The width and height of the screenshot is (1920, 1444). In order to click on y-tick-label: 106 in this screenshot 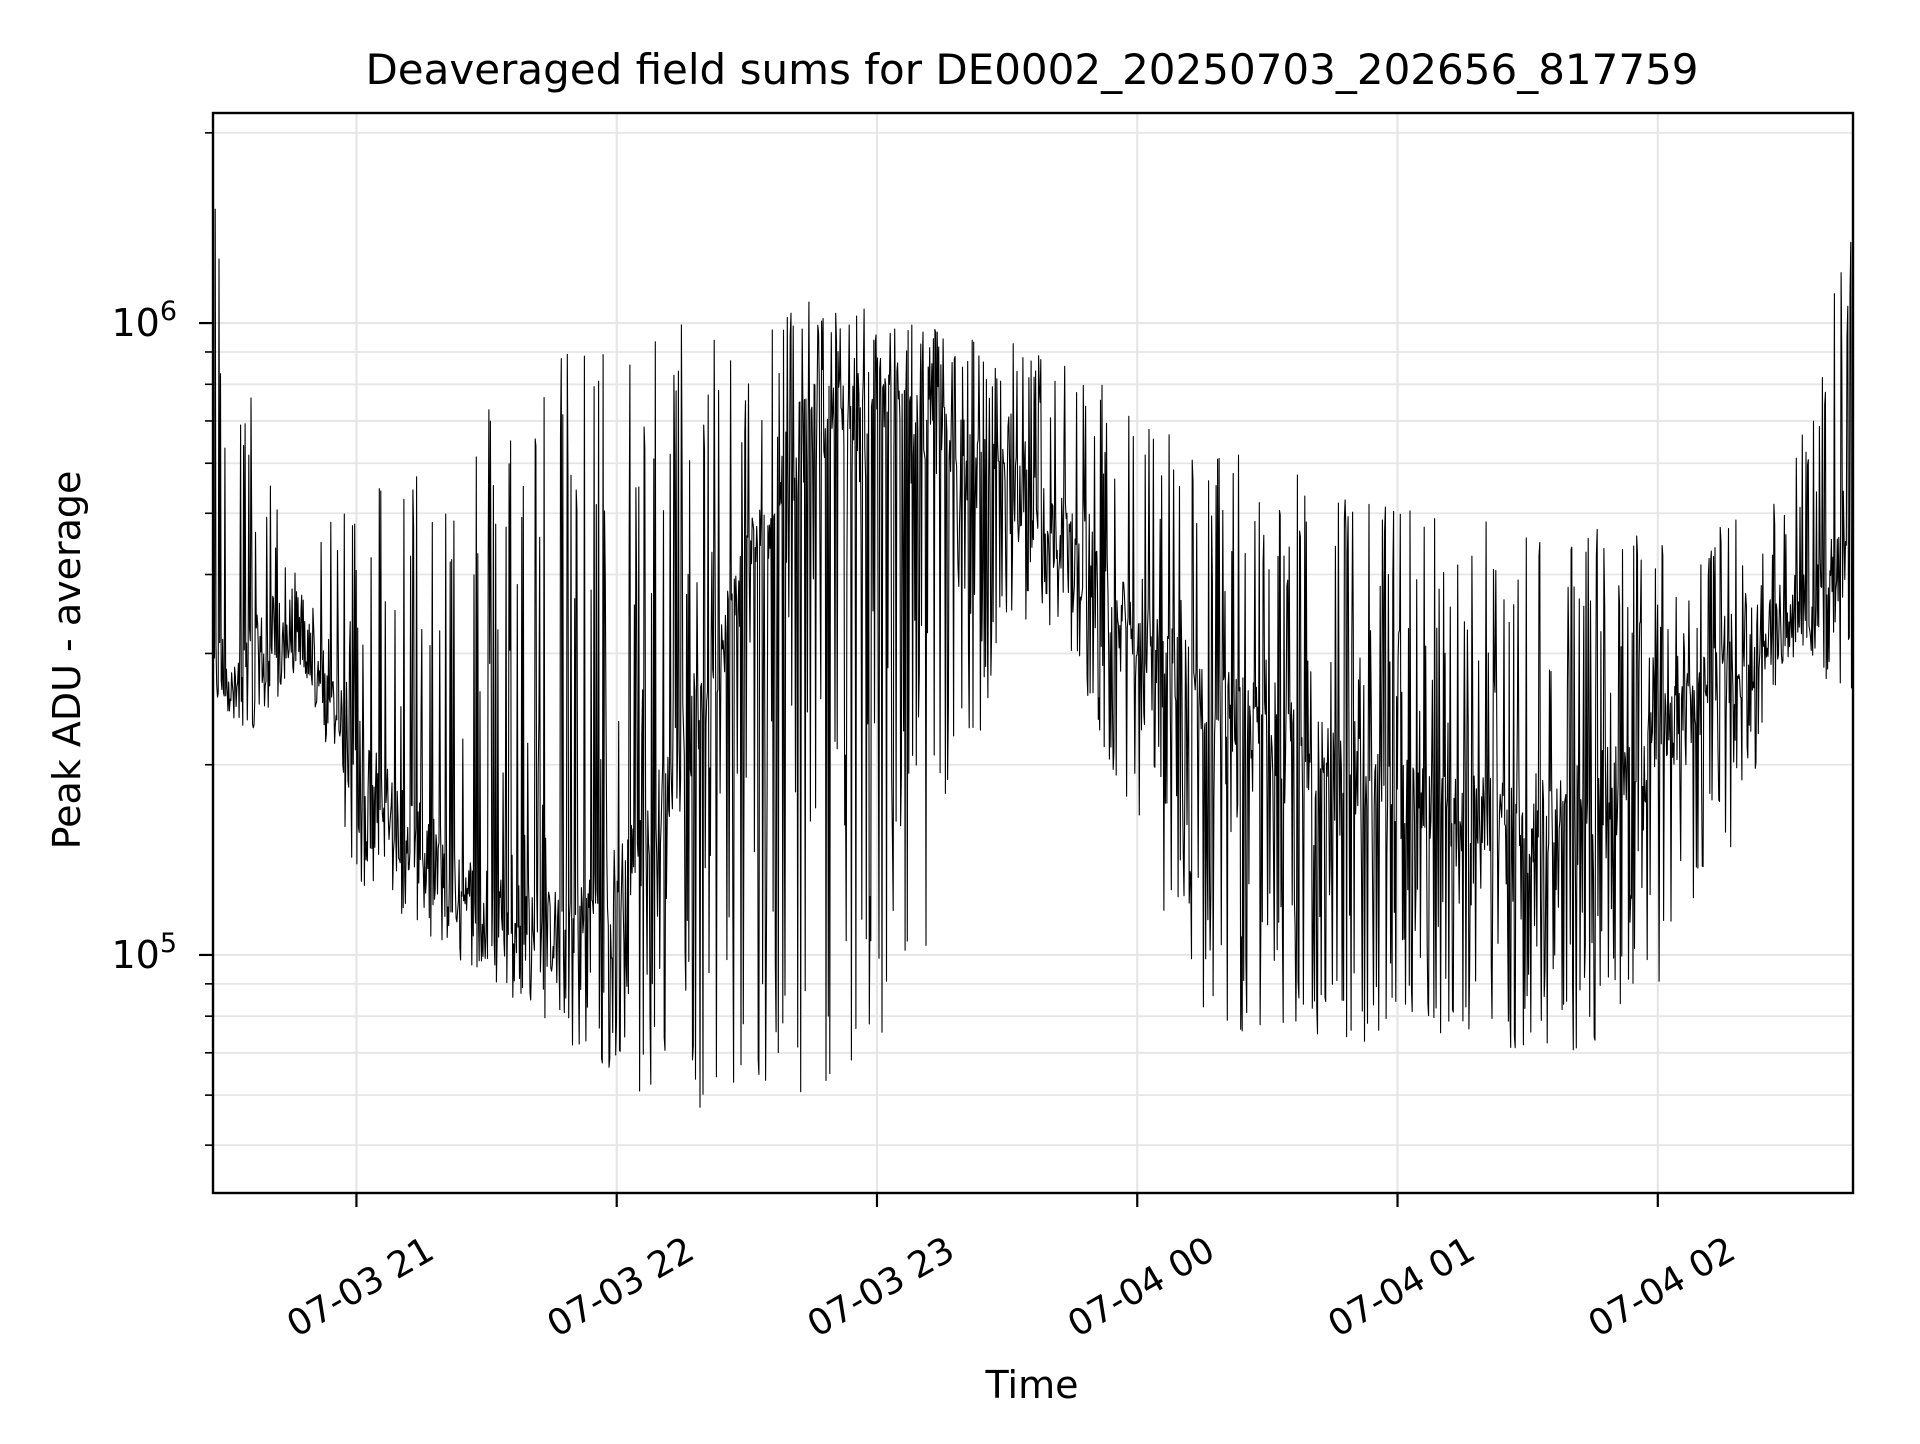, I will do `click(144, 320)`.